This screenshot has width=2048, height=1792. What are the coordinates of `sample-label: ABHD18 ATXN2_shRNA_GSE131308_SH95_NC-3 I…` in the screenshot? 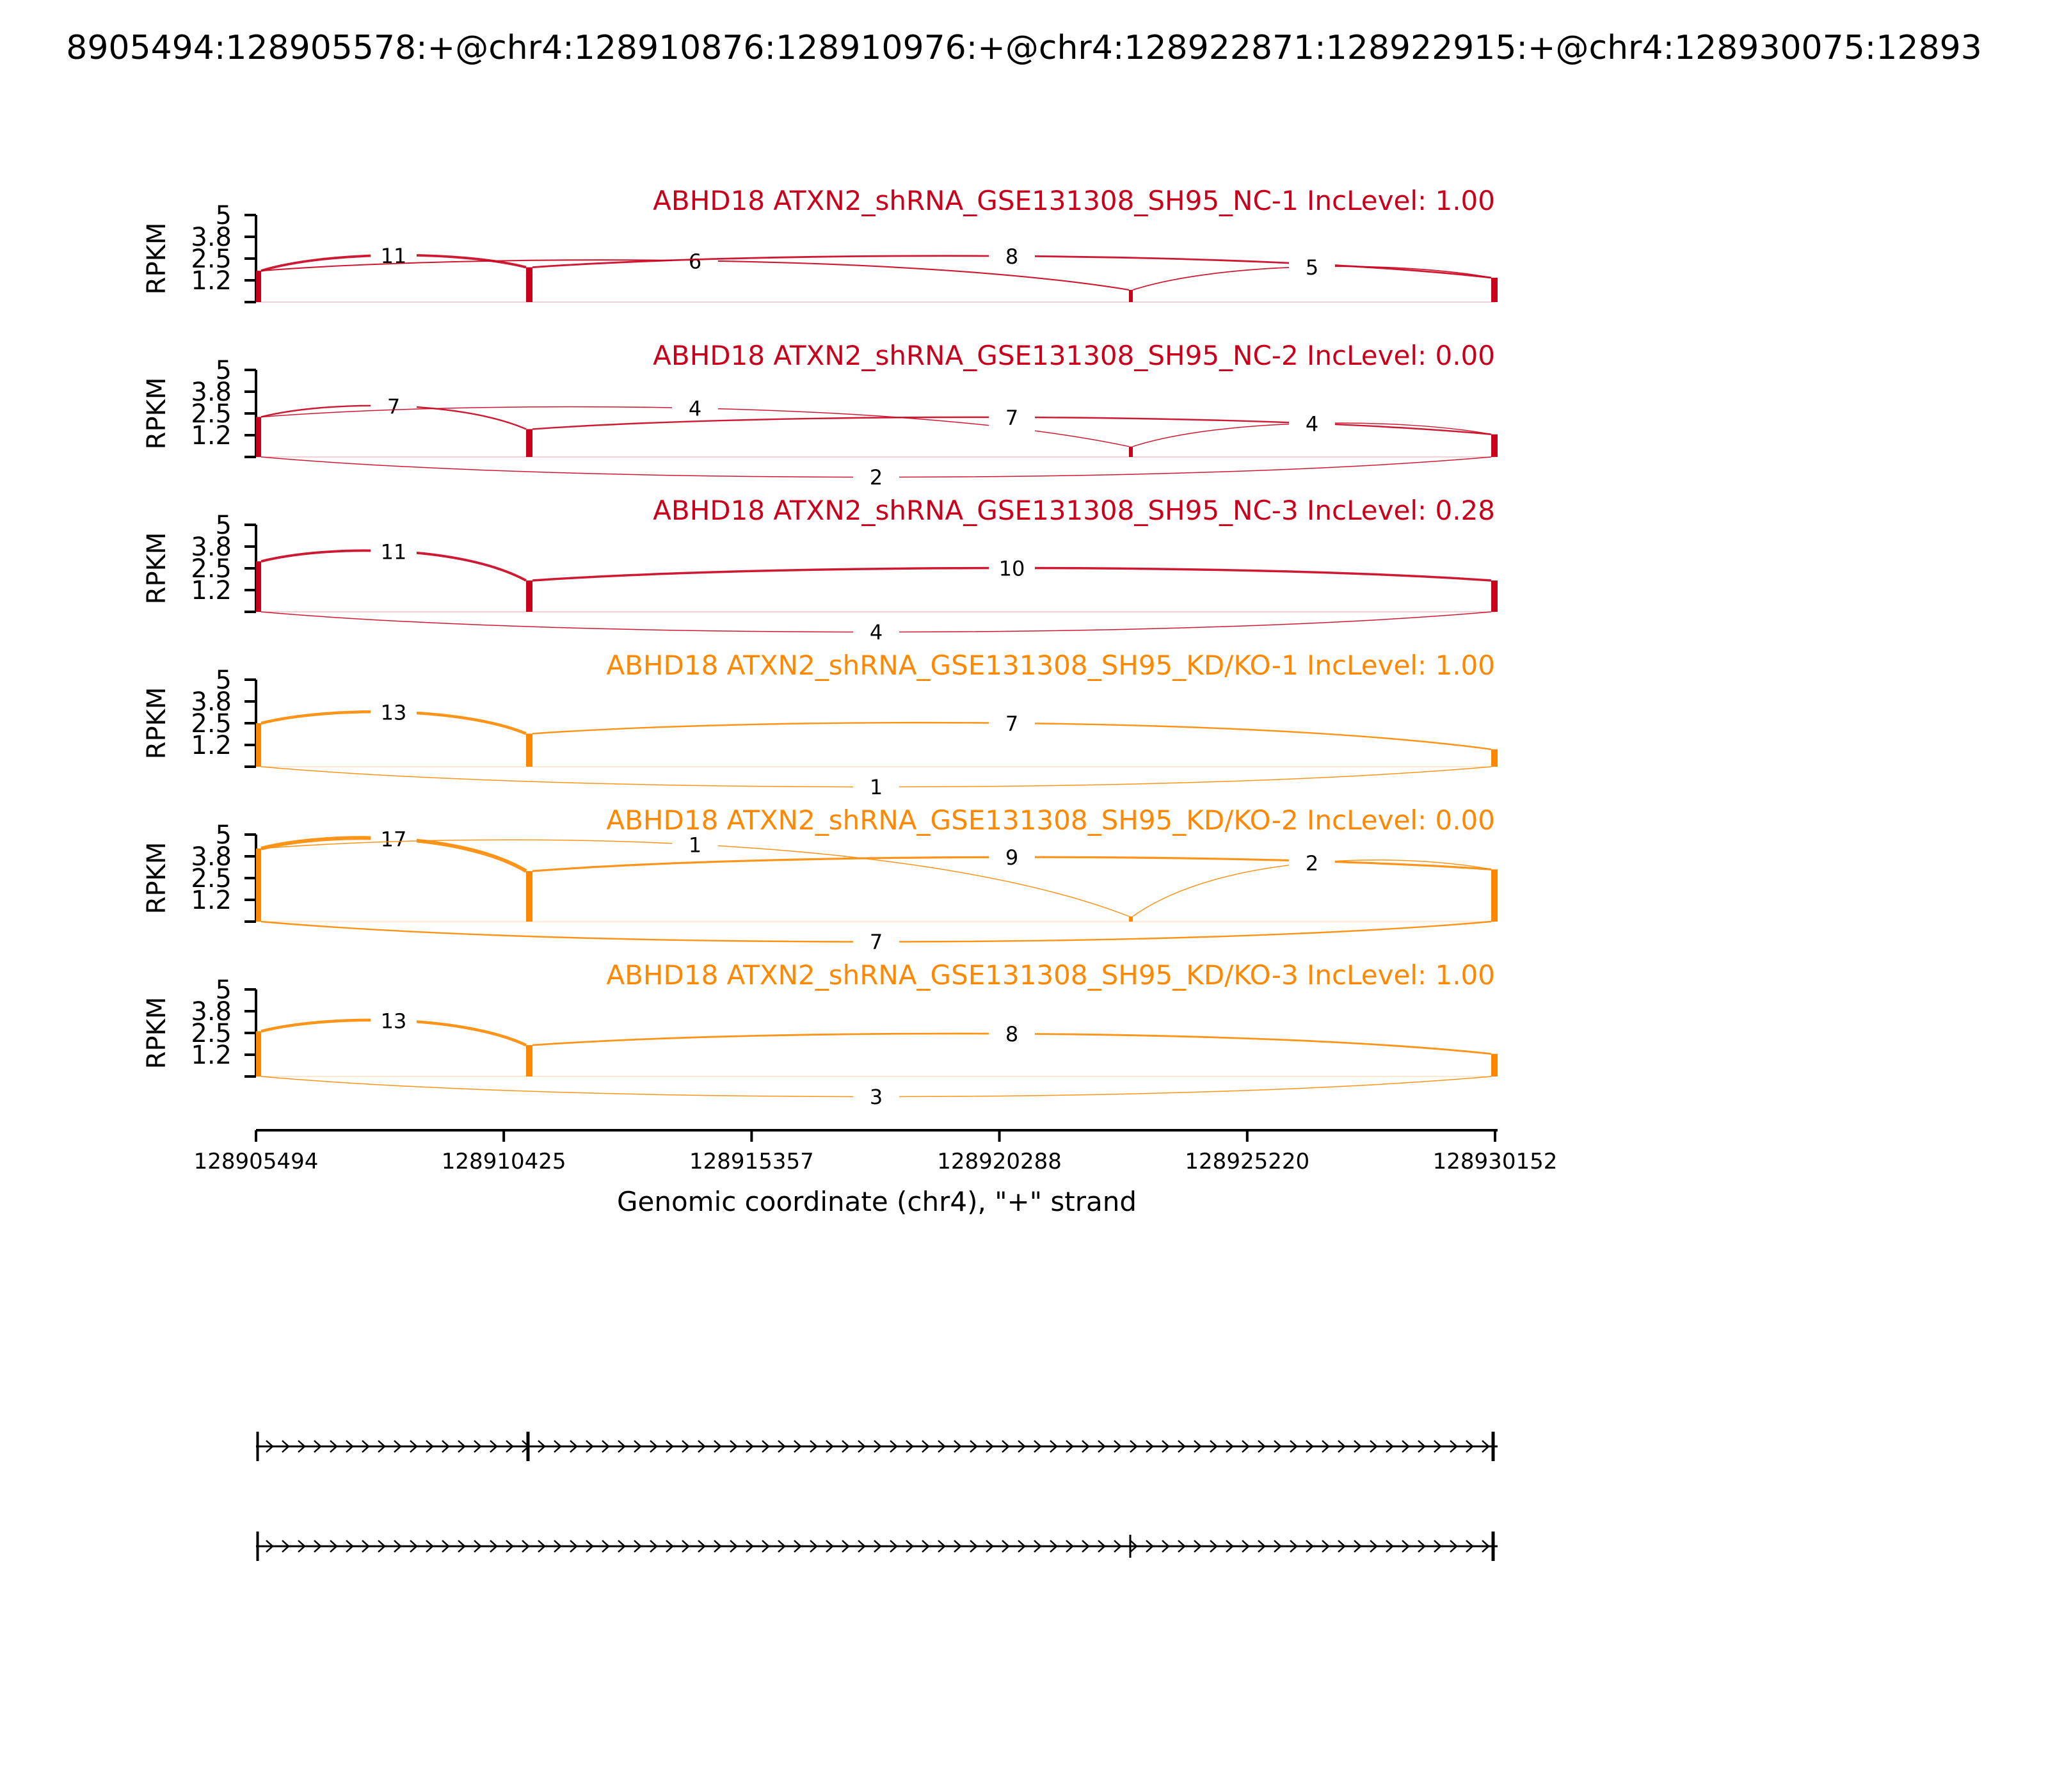 It's located at (1074, 510).